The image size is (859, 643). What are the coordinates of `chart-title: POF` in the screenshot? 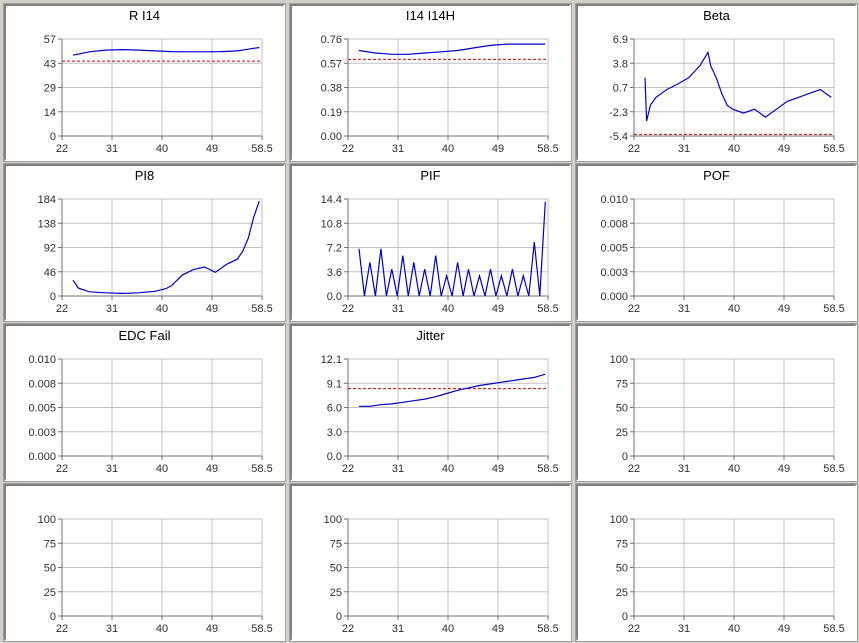 It's located at (716, 175).